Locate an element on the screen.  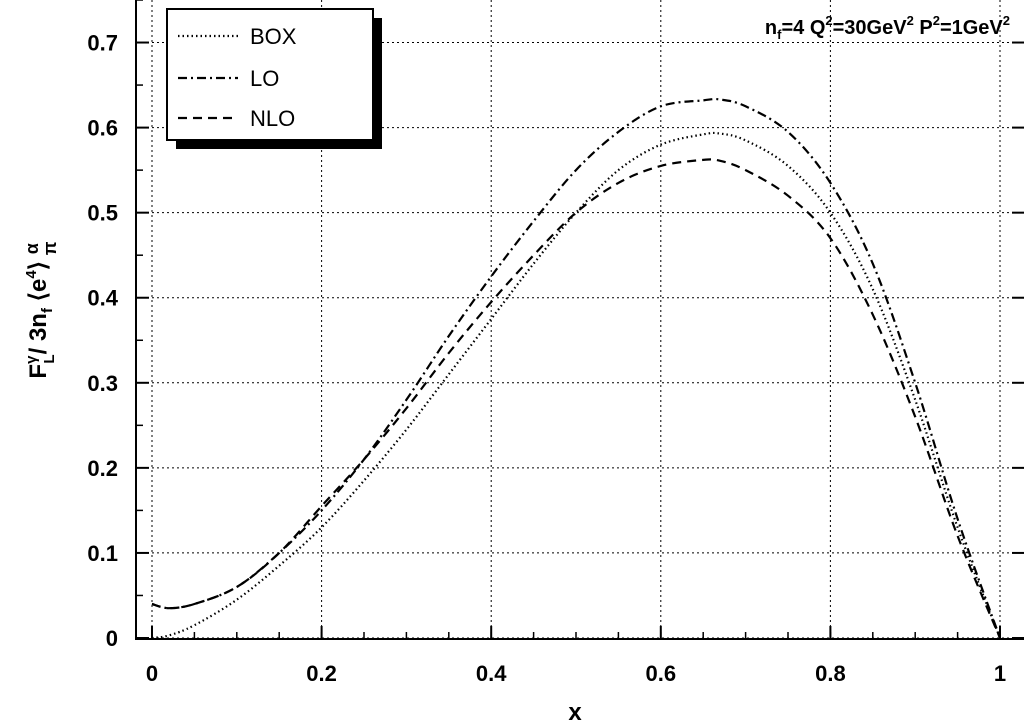
x-tick-label: 0.6 is located at coordinates (661, 673).